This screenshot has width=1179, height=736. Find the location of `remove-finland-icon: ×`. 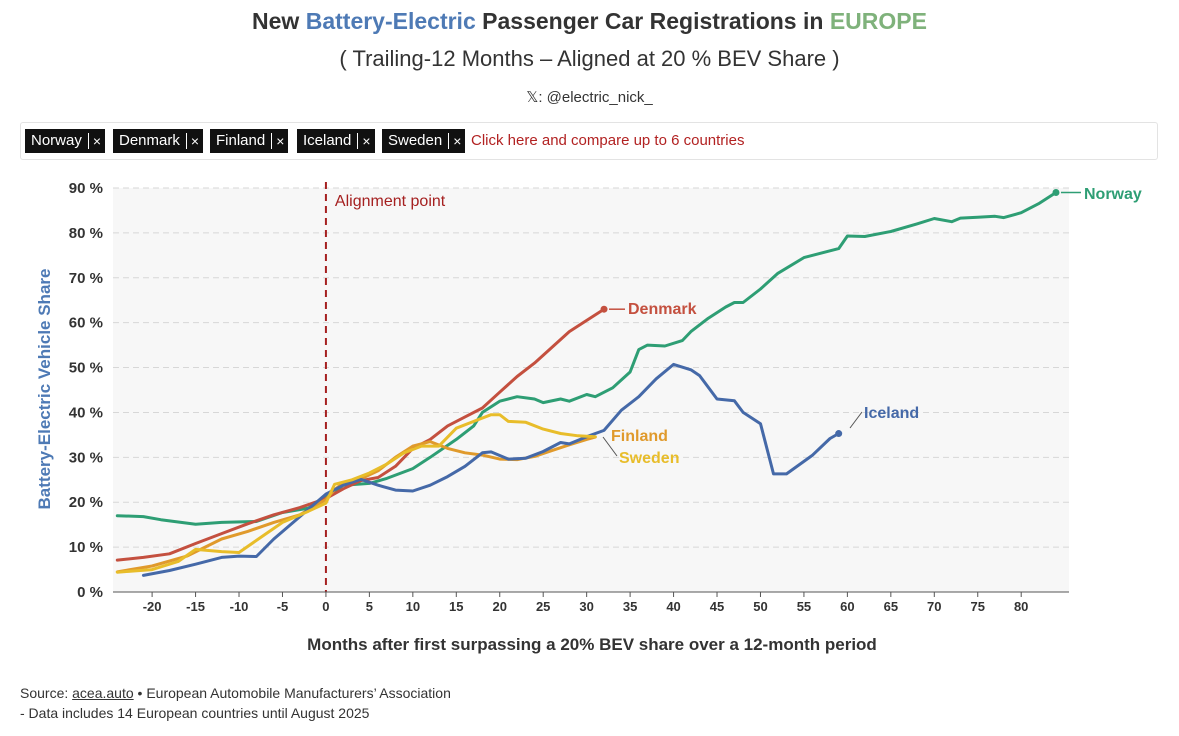

remove-finland-icon: × is located at coordinates (279, 141).